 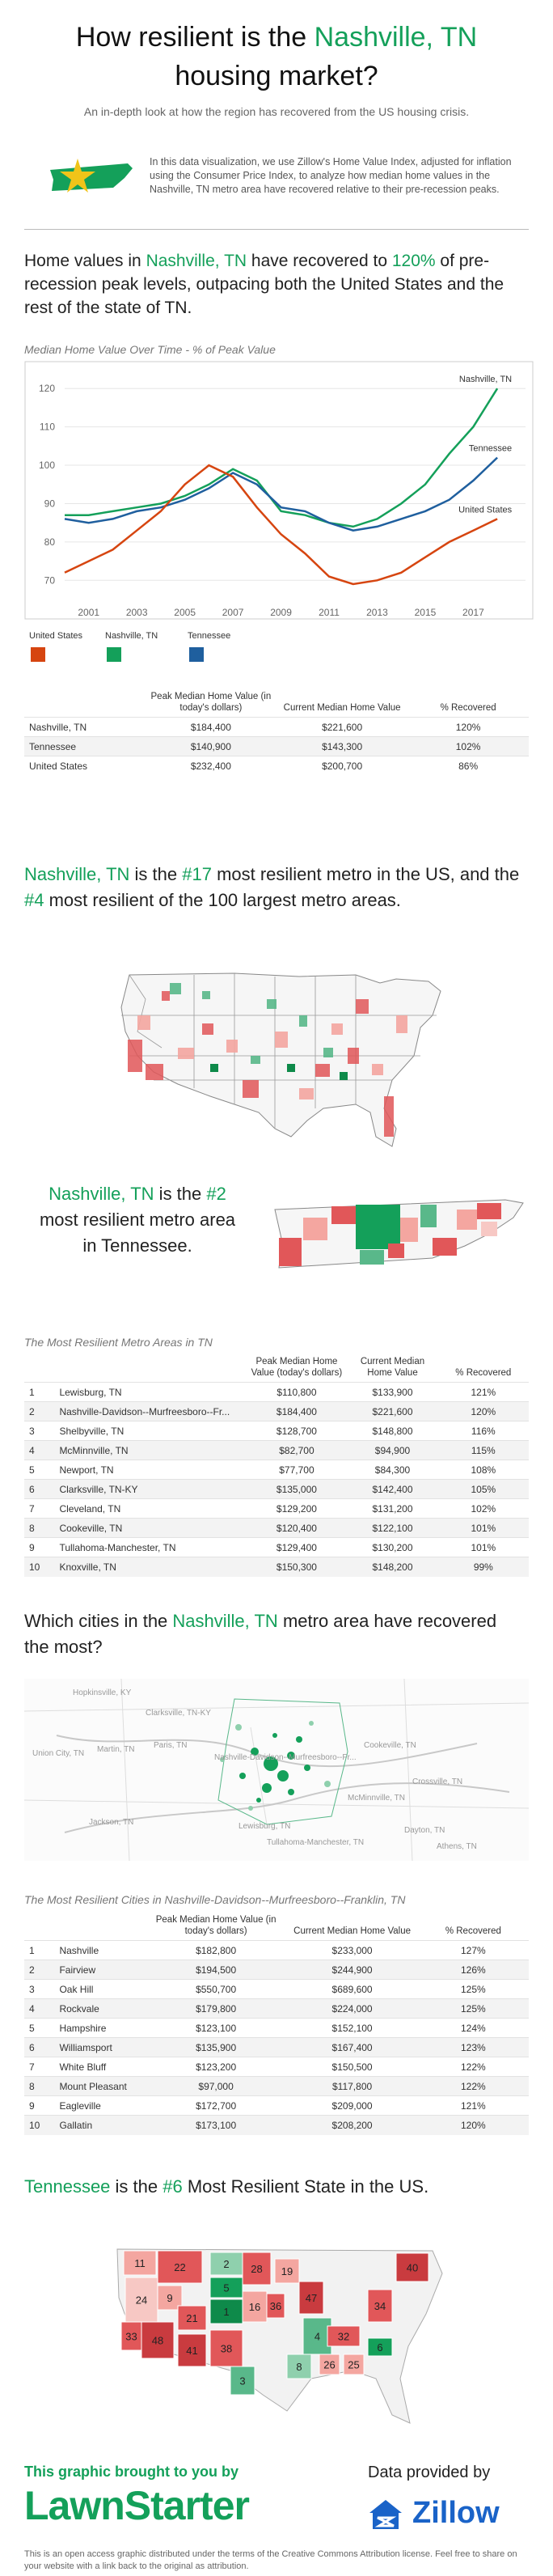 What do you see at coordinates (393, 1470) in the screenshot?
I see `table-cell: $84,300` at bounding box center [393, 1470].